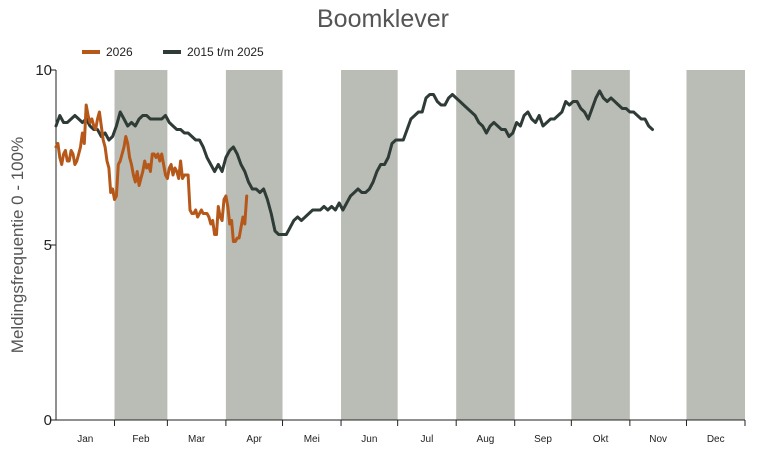 The width and height of the screenshot is (765, 450). Describe the element at coordinates (427, 439) in the screenshot. I see `x-tick-label-jul: Jul` at that location.